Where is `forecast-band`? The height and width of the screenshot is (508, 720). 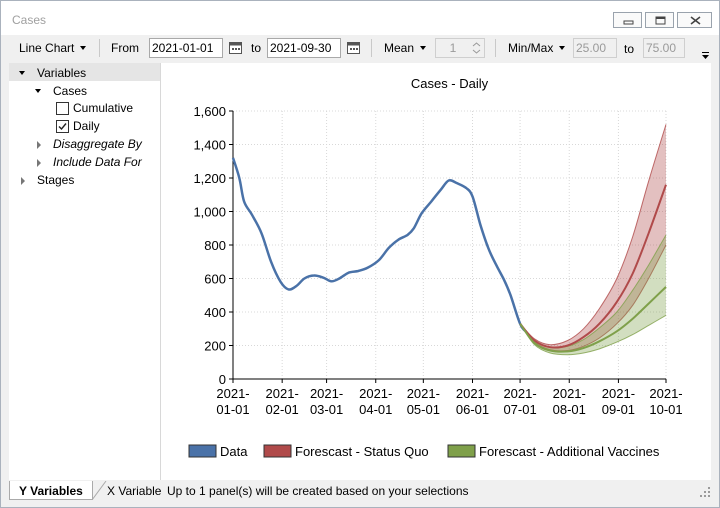 forecast-band is located at coordinates (593, 295).